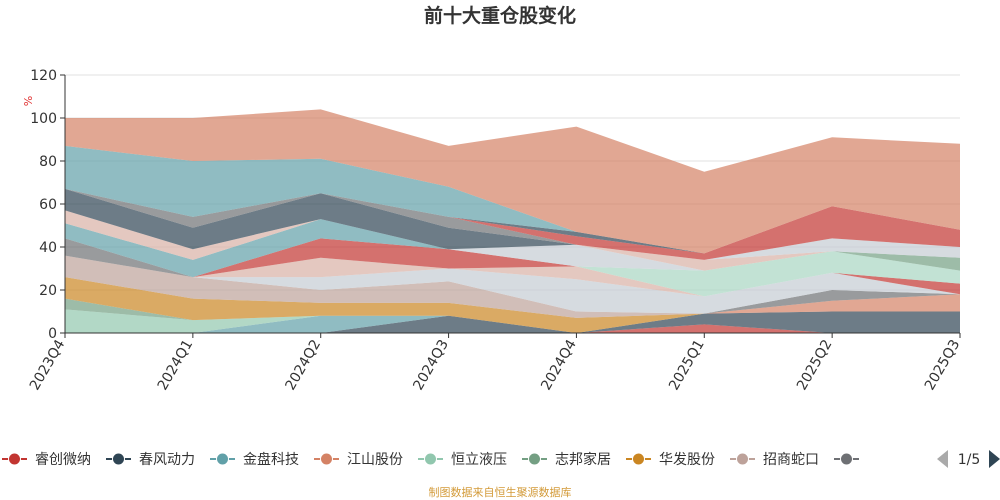 The height and width of the screenshot is (500, 1000). Describe the element at coordinates (687, 365) in the screenshot. I see `x-tick-label: 2025Q1` at that location.